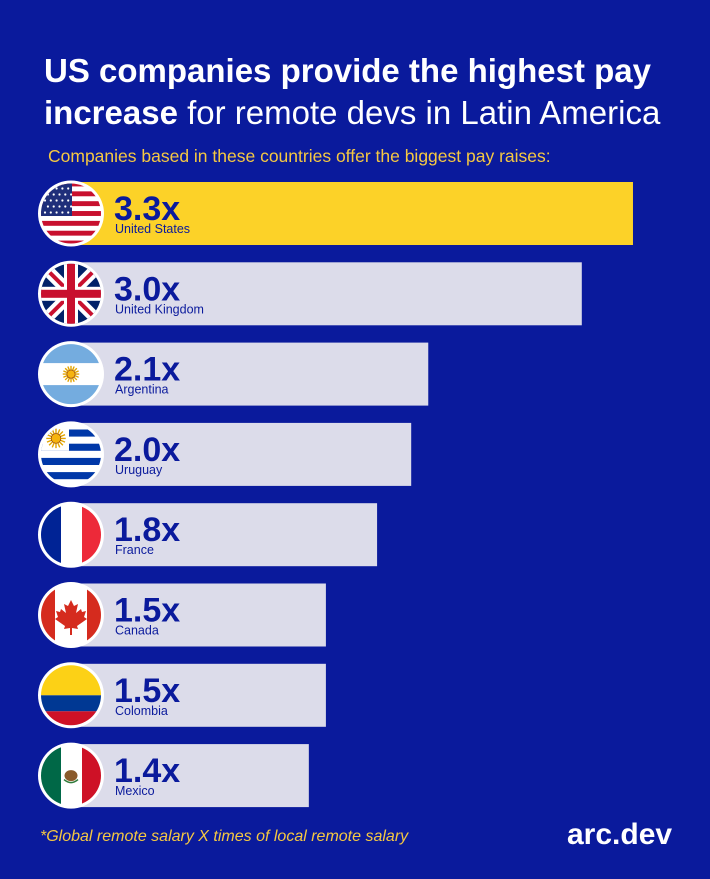  I want to click on uk-flag-icon, so click(71, 293).